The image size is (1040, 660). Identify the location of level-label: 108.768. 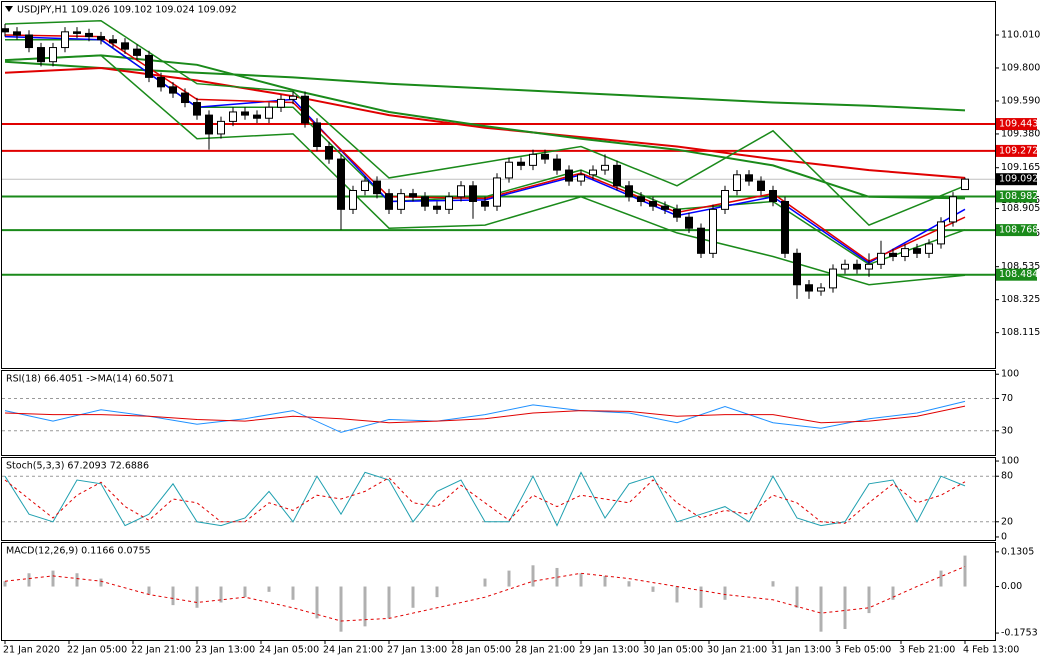
(1018, 230).